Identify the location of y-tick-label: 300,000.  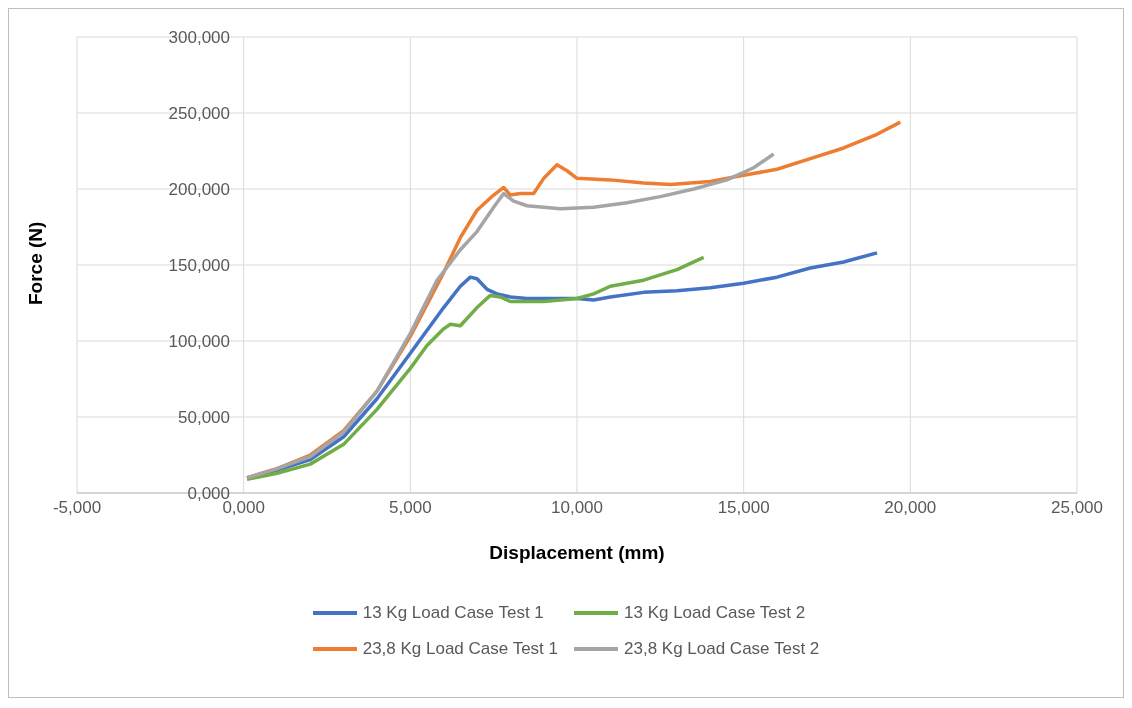
(199, 37).